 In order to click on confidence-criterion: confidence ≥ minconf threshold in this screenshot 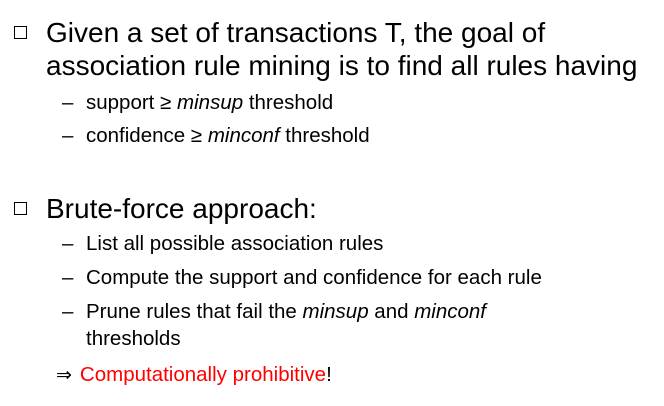, I will do `click(228, 135)`.